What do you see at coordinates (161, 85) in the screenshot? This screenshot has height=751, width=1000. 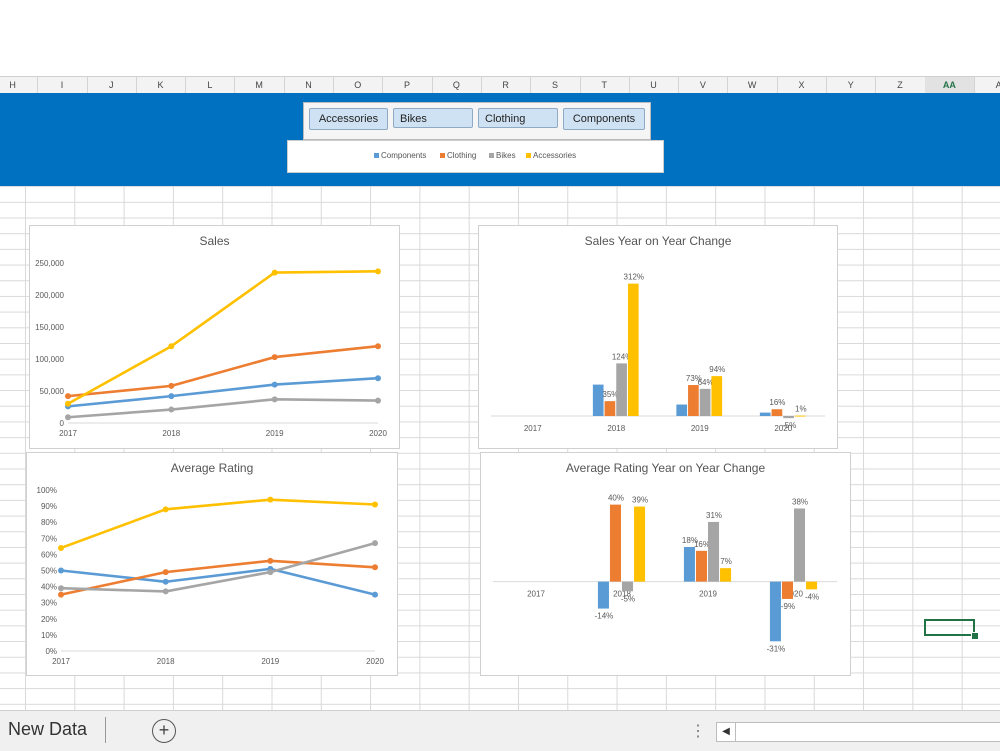 I see `column-header-k: K` at bounding box center [161, 85].